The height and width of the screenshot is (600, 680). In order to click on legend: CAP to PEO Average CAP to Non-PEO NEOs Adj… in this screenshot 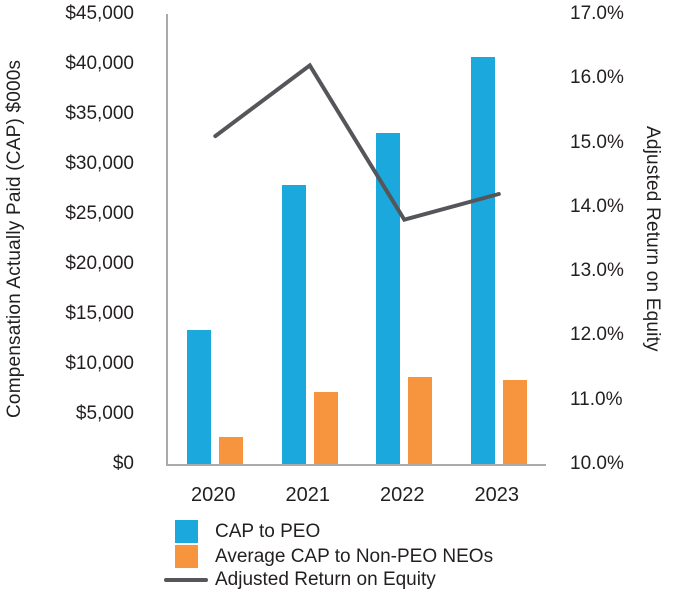, I will do `click(328, 554)`.